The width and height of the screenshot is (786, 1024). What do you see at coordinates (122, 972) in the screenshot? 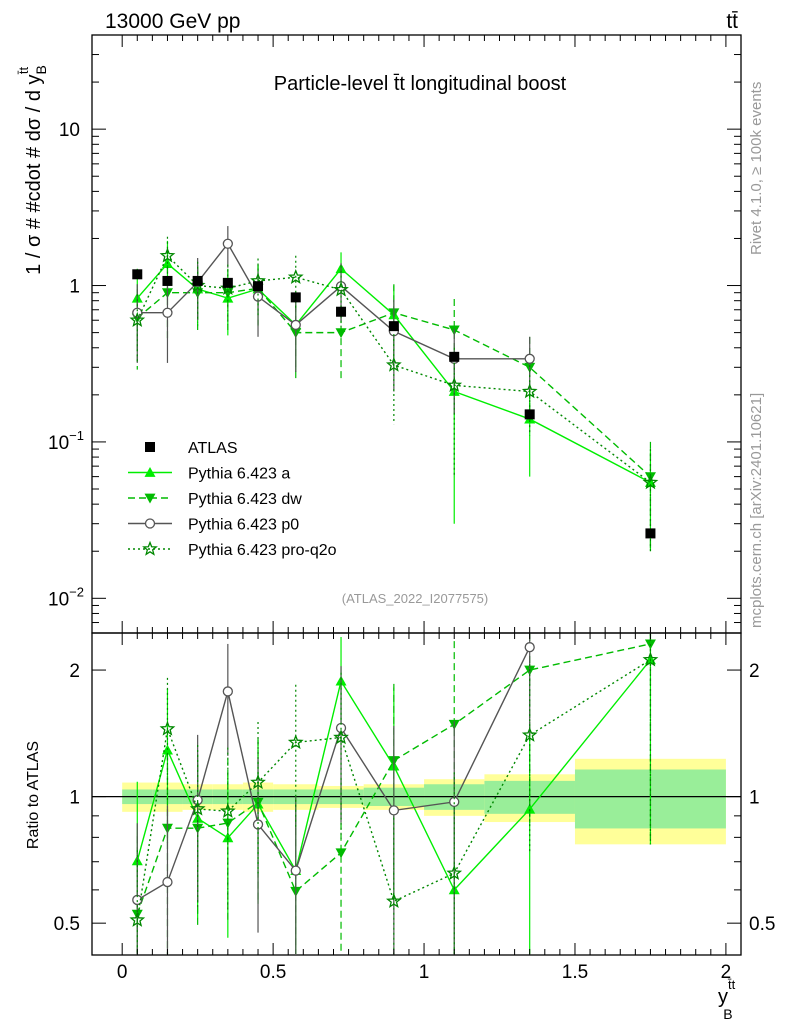
I see `x-tick-label: 0` at bounding box center [122, 972].